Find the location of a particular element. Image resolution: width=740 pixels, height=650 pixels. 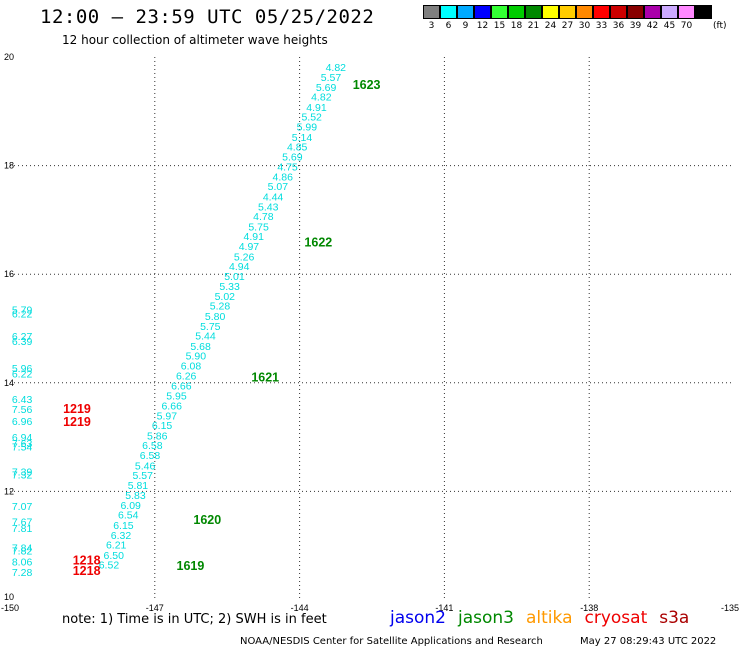

swh-value: 6.21 is located at coordinates (116, 546).